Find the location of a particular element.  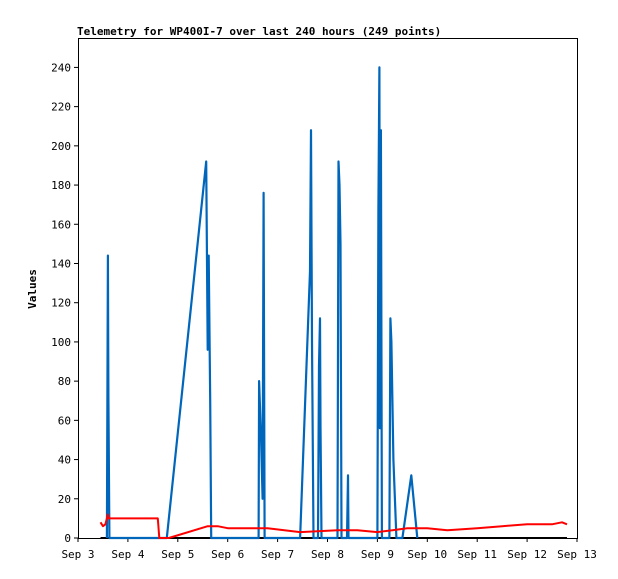

y-tick-label: 80 is located at coordinates (64, 381).